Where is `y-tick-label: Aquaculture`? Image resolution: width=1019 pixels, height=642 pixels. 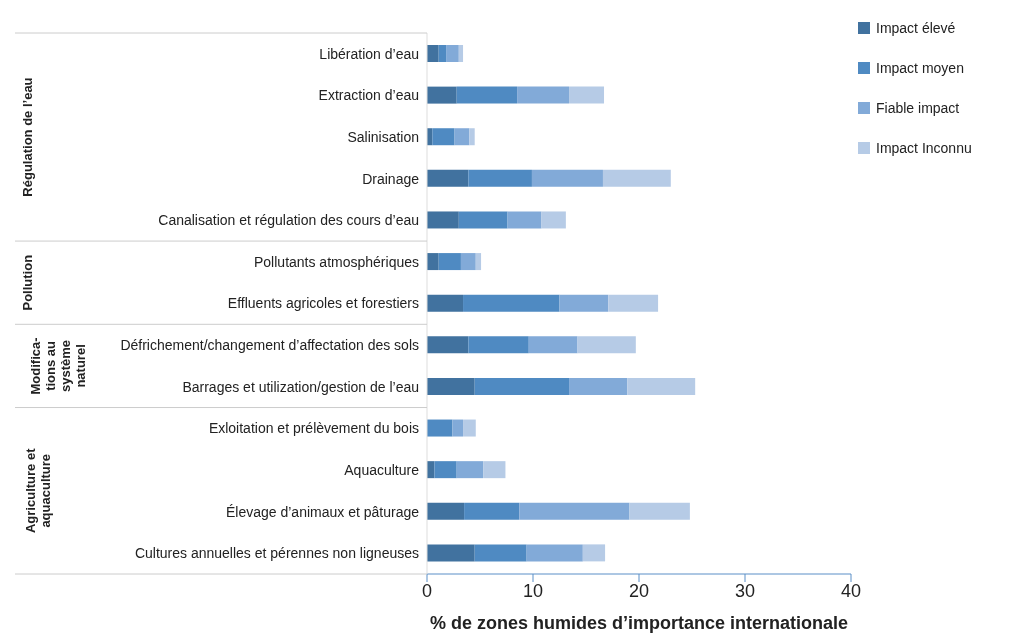
y-tick-label: Aquaculture is located at coordinates (382, 469).